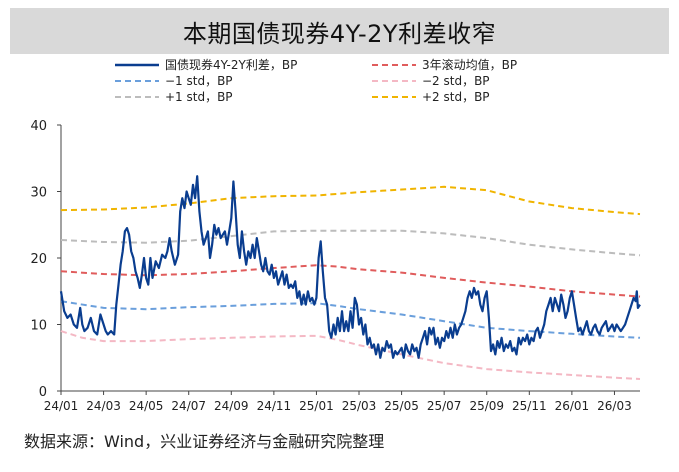  What do you see at coordinates (274, 406) in the screenshot?
I see `x-tick-label: 24/11` at bounding box center [274, 406].